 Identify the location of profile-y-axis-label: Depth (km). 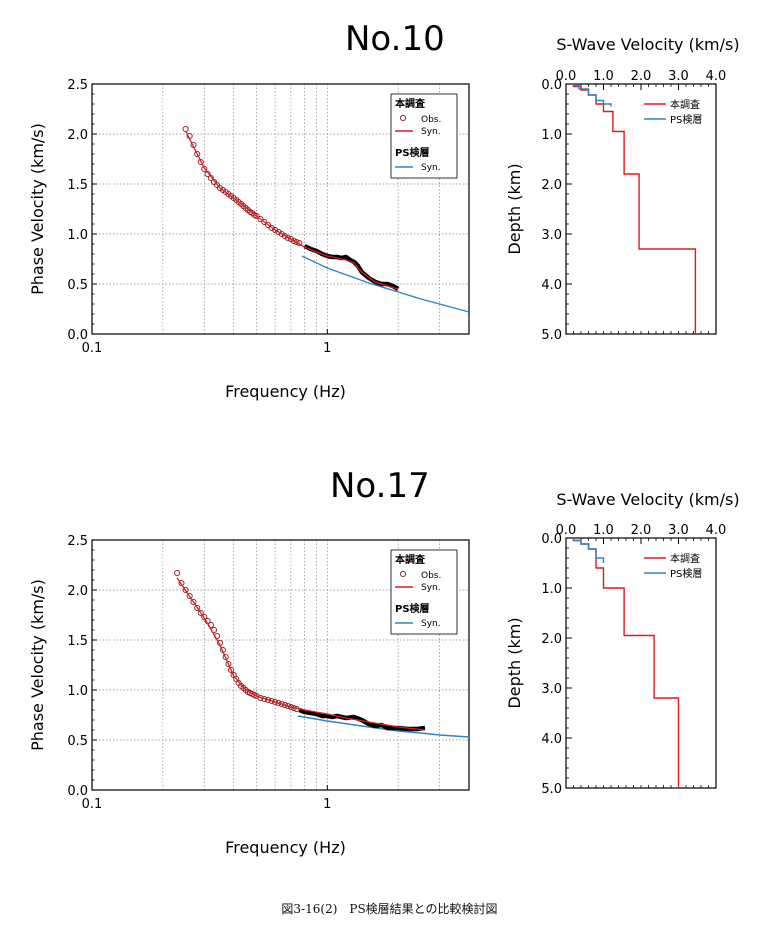
(514, 662).